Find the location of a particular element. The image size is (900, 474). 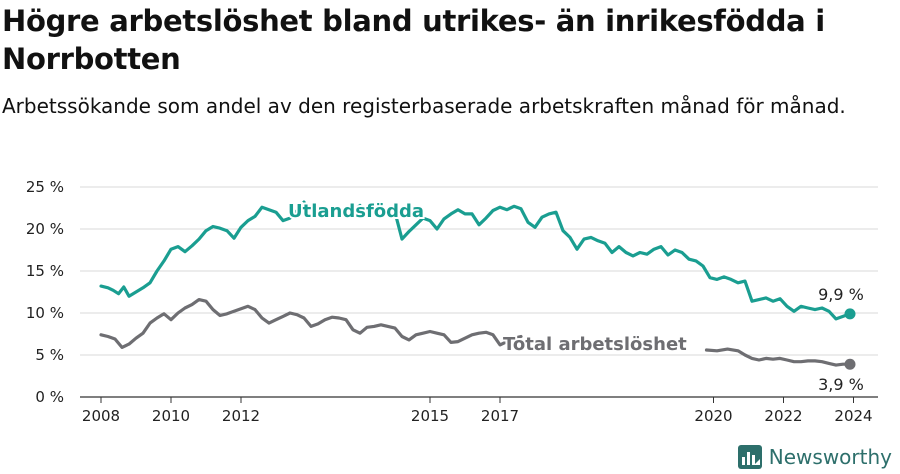

y-tick-label: 0 % is located at coordinates (49, 397).